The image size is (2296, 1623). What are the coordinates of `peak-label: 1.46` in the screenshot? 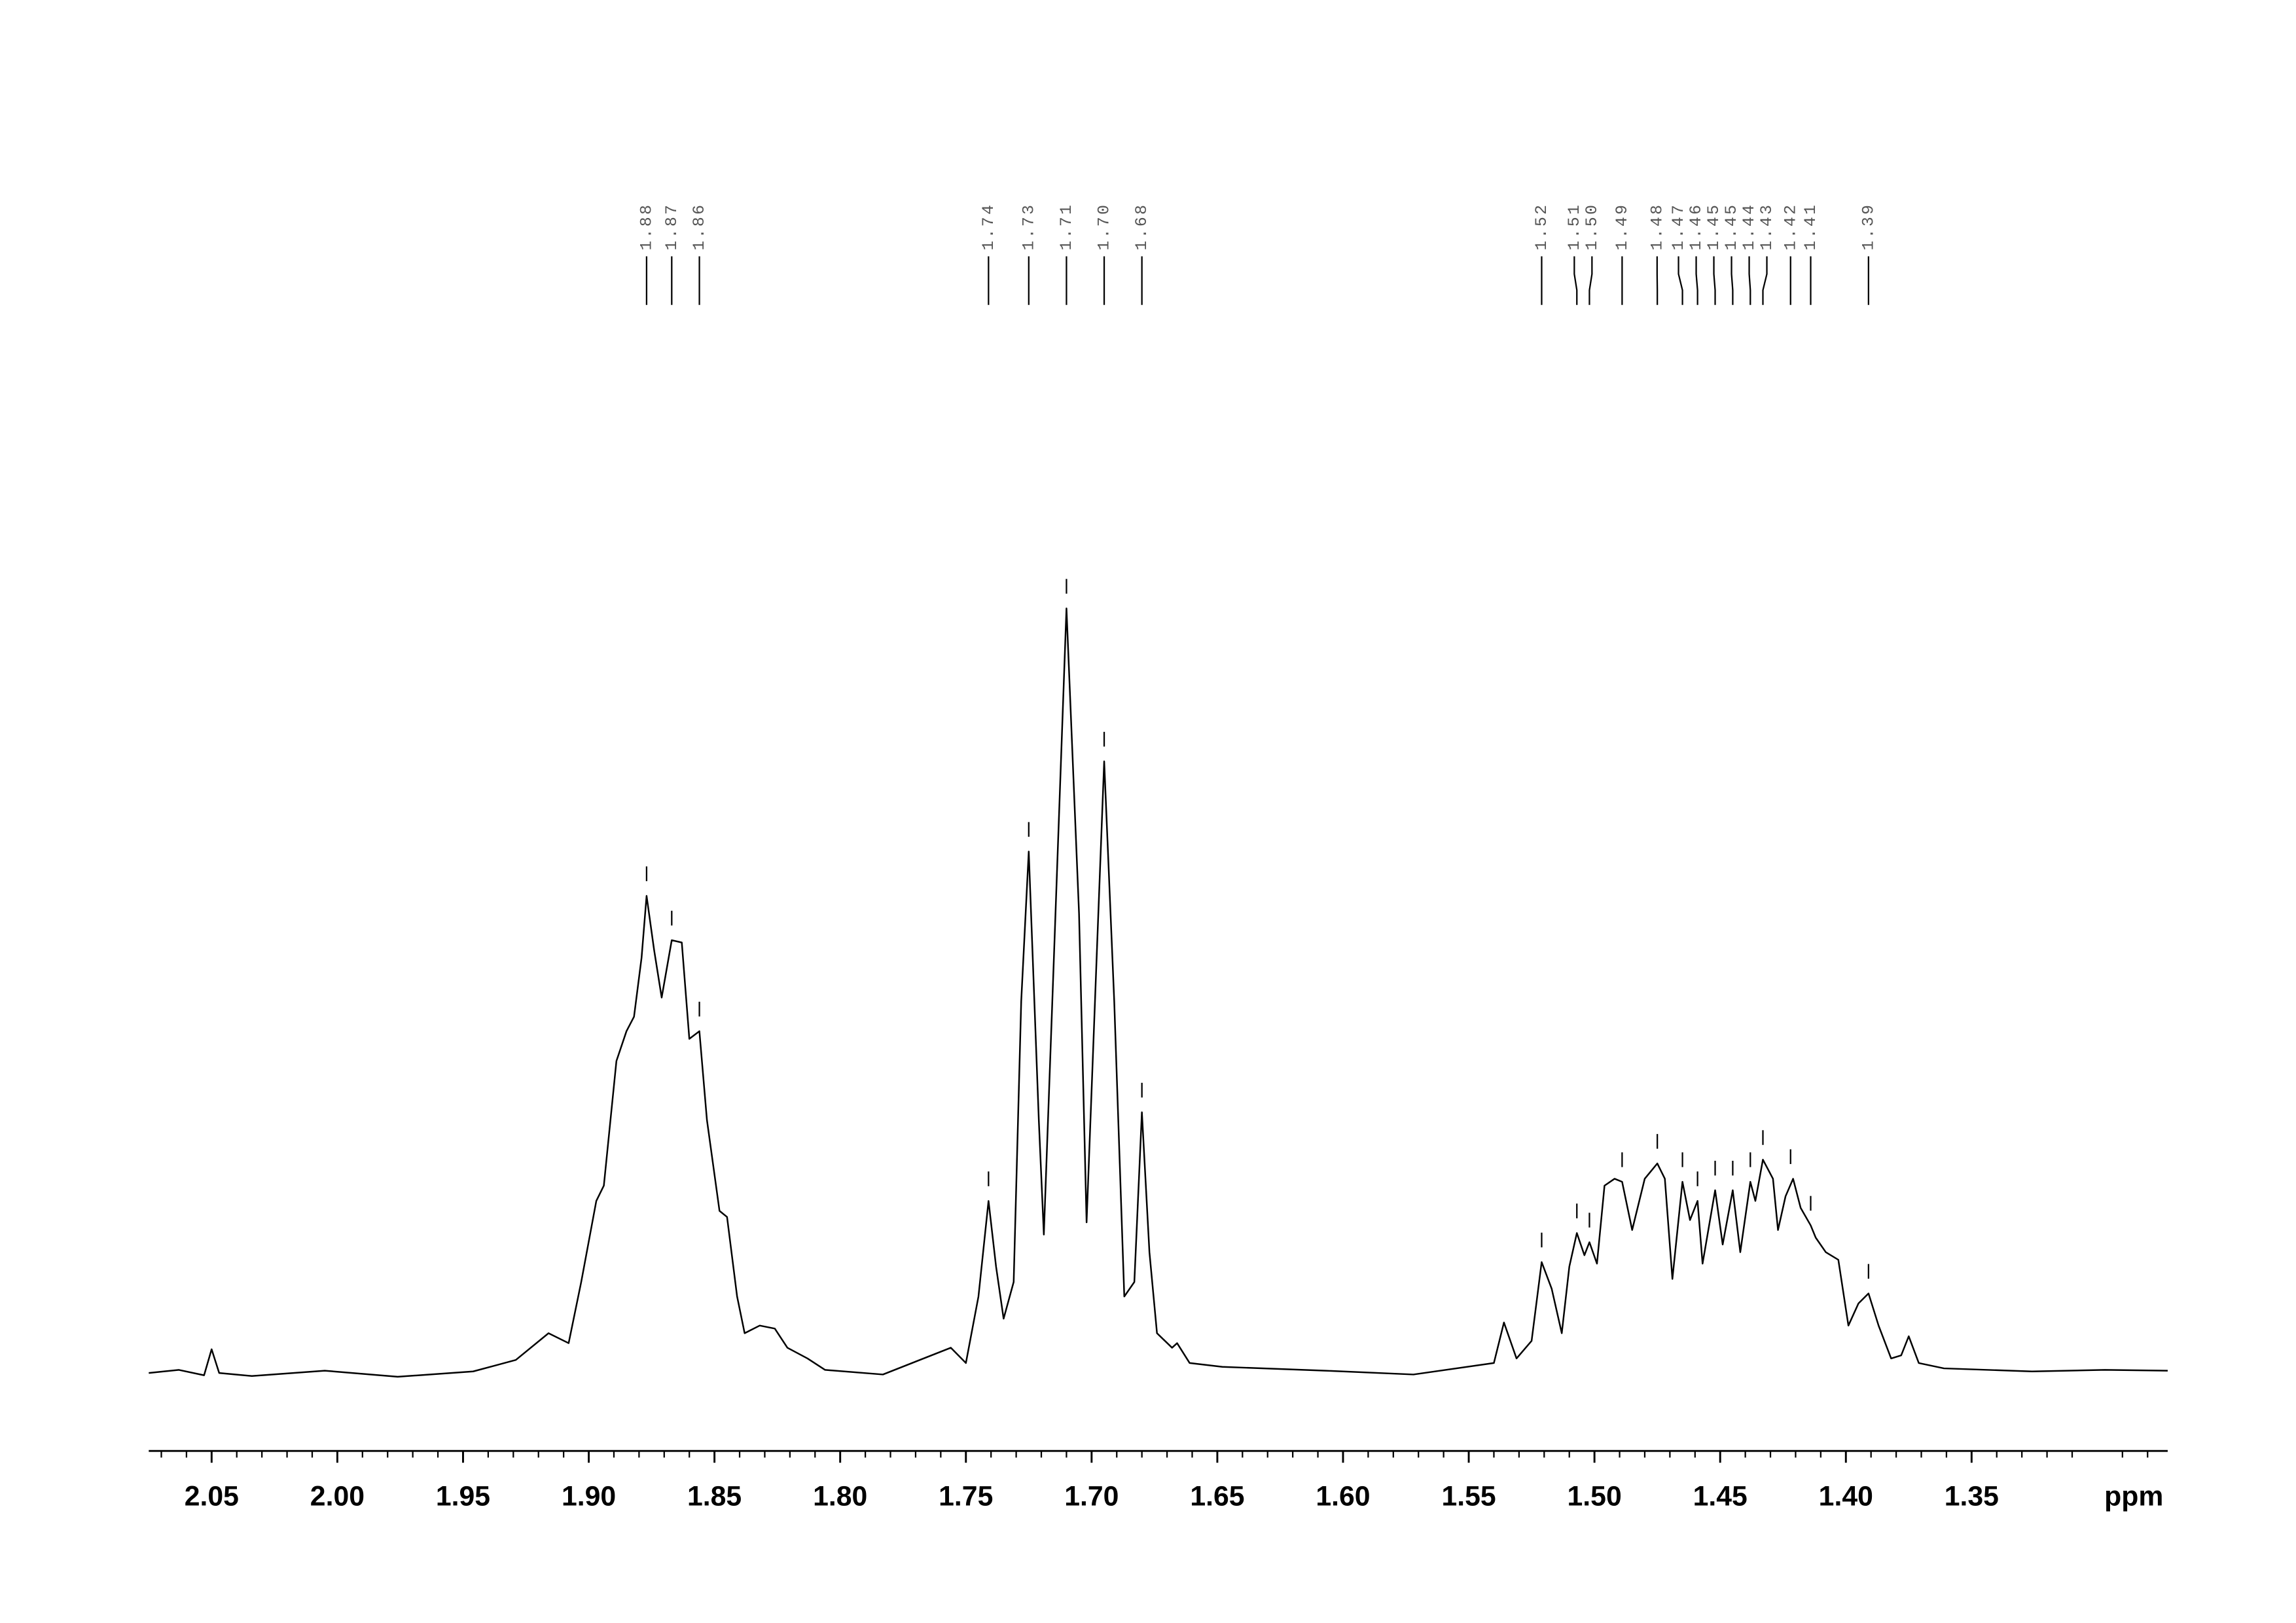 It's located at (1696, 227).